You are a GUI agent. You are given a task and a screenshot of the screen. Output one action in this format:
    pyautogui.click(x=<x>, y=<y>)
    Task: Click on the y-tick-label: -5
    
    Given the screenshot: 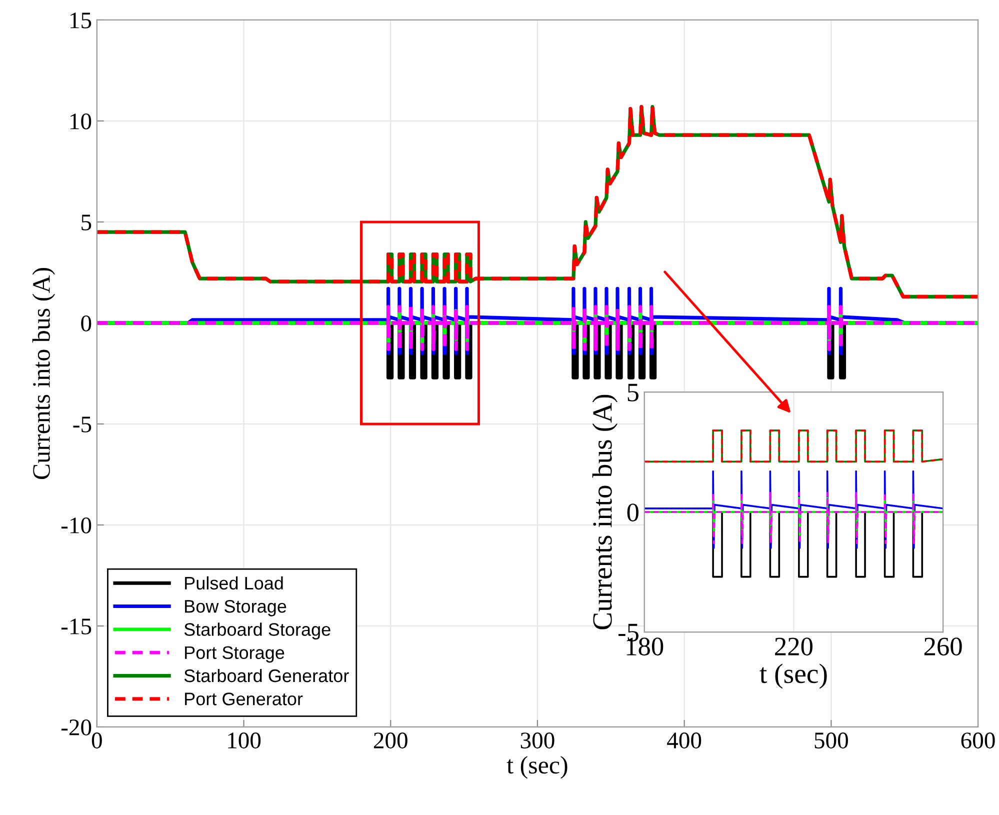 What is the action you would take?
    pyautogui.click(x=82, y=424)
    